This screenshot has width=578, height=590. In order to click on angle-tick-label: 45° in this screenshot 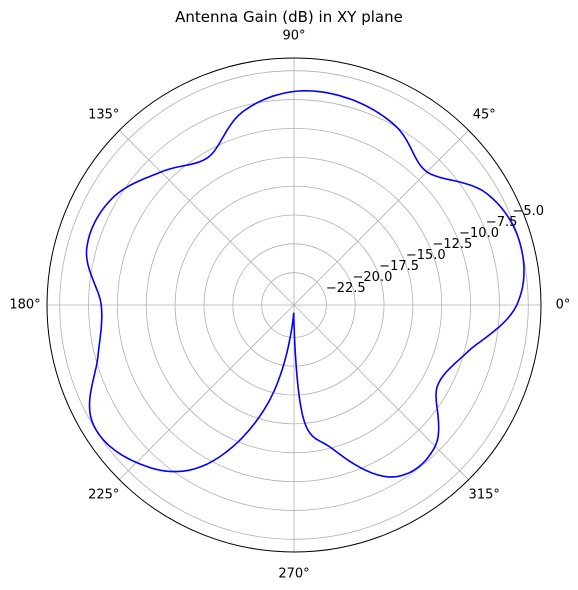, I will do `click(484, 114)`.